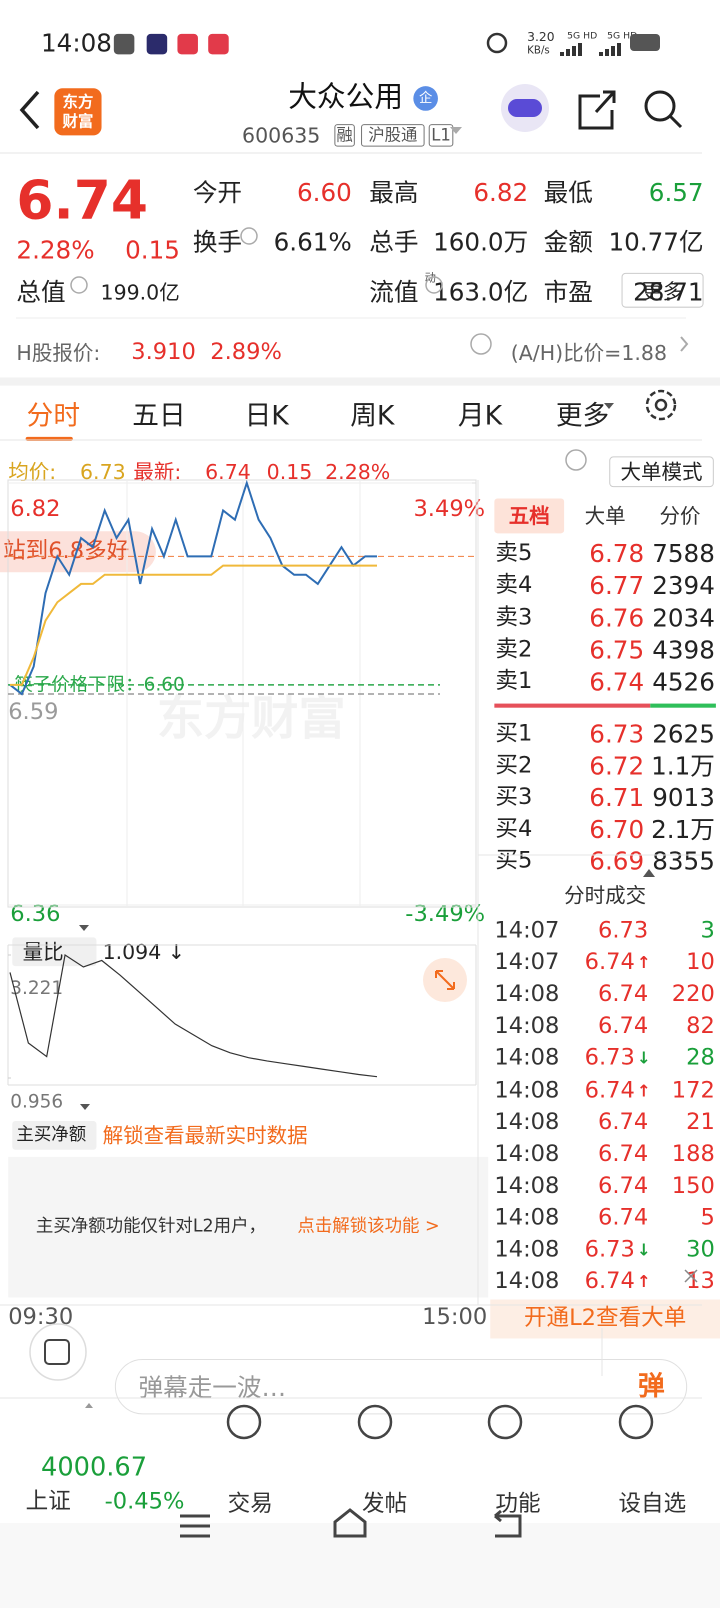 The height and width of the screenshot is (1608, 720). I want to click on danmaku-button: 弹, so click(651, 1387).